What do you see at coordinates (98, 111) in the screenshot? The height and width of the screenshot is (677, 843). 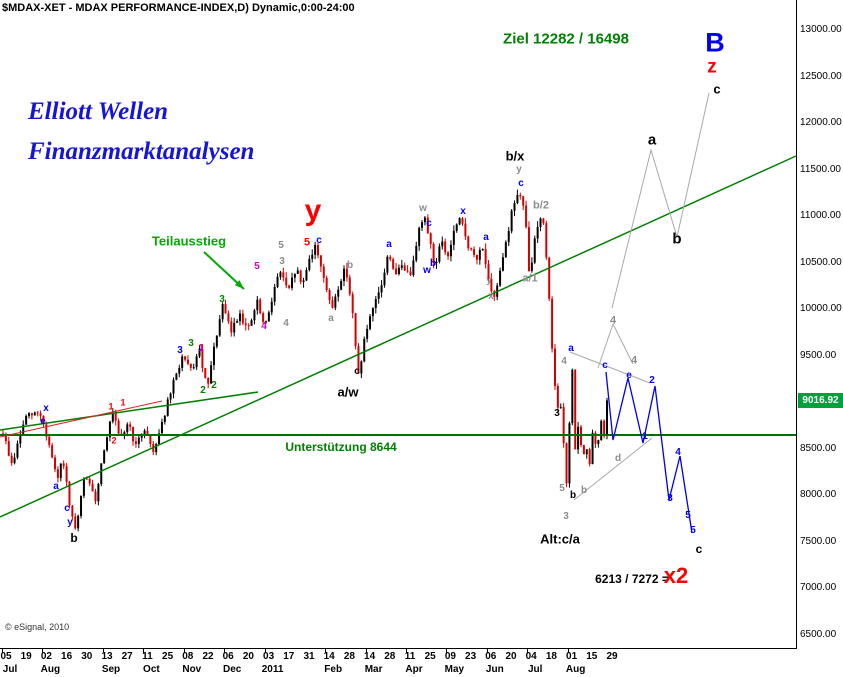 I see `watermark-line-1: Elliott Wellen` at bounding box center [98, 111].